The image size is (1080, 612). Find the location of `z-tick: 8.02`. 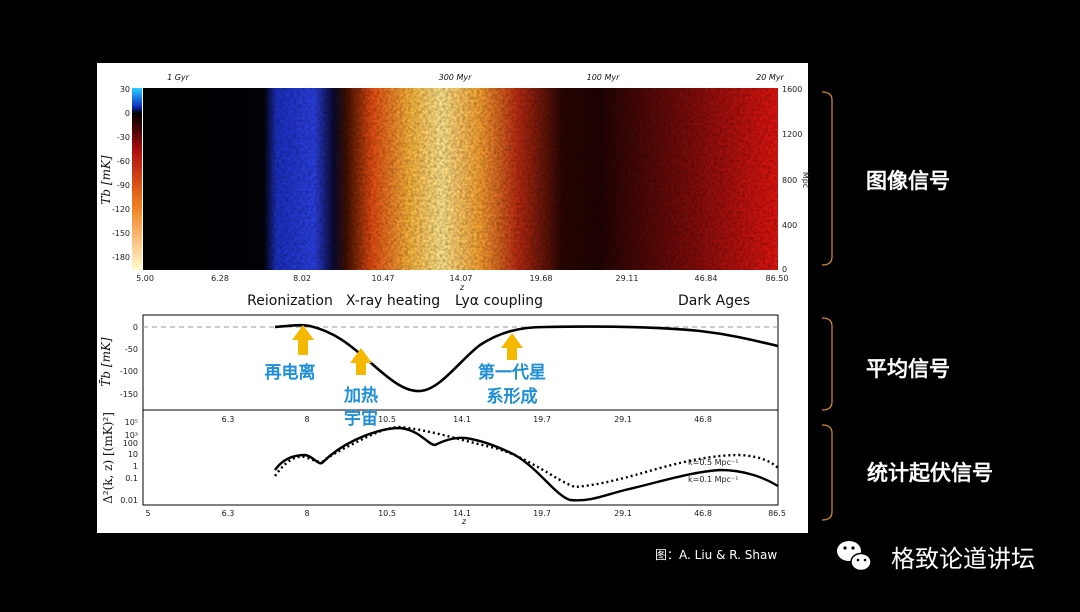

z-tick: 8.02 is located at coordinates (302, 278).